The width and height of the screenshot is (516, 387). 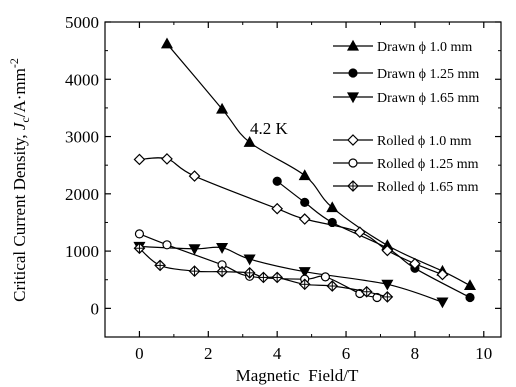 I want to click on y-tick-label: 3000, so click(x=82, y=137).